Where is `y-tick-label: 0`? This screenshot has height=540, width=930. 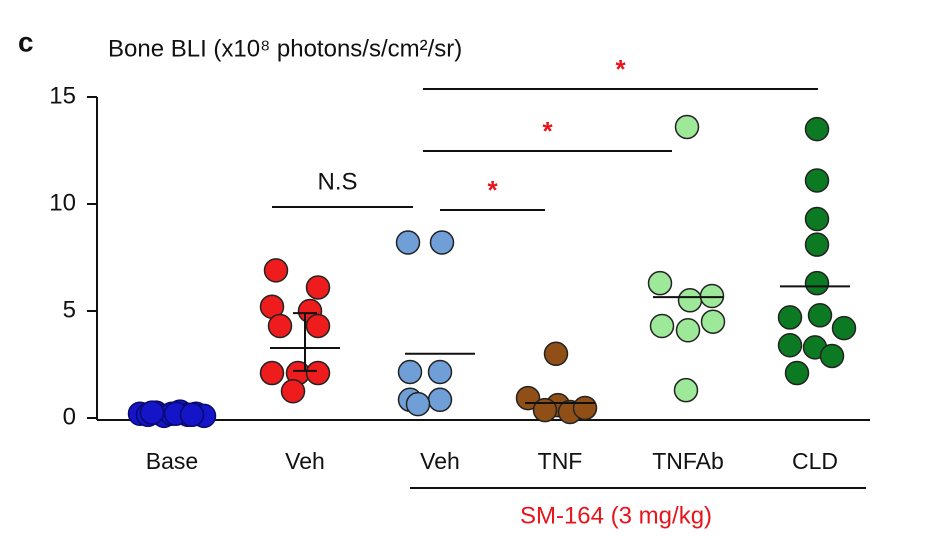
y-tick-label: 0 is located at coordinates (69, 416).